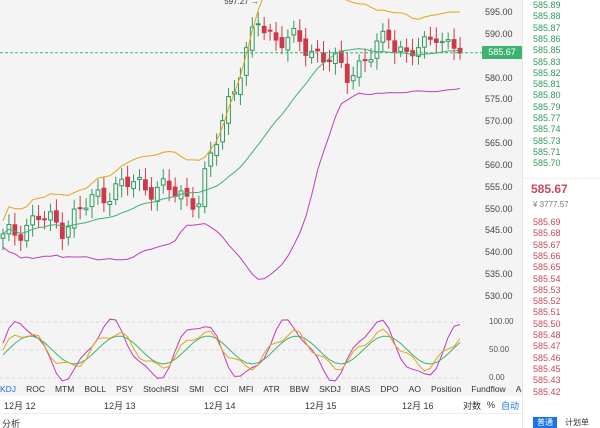  I want to click on bid-price: 585.50, so click(547, 323).